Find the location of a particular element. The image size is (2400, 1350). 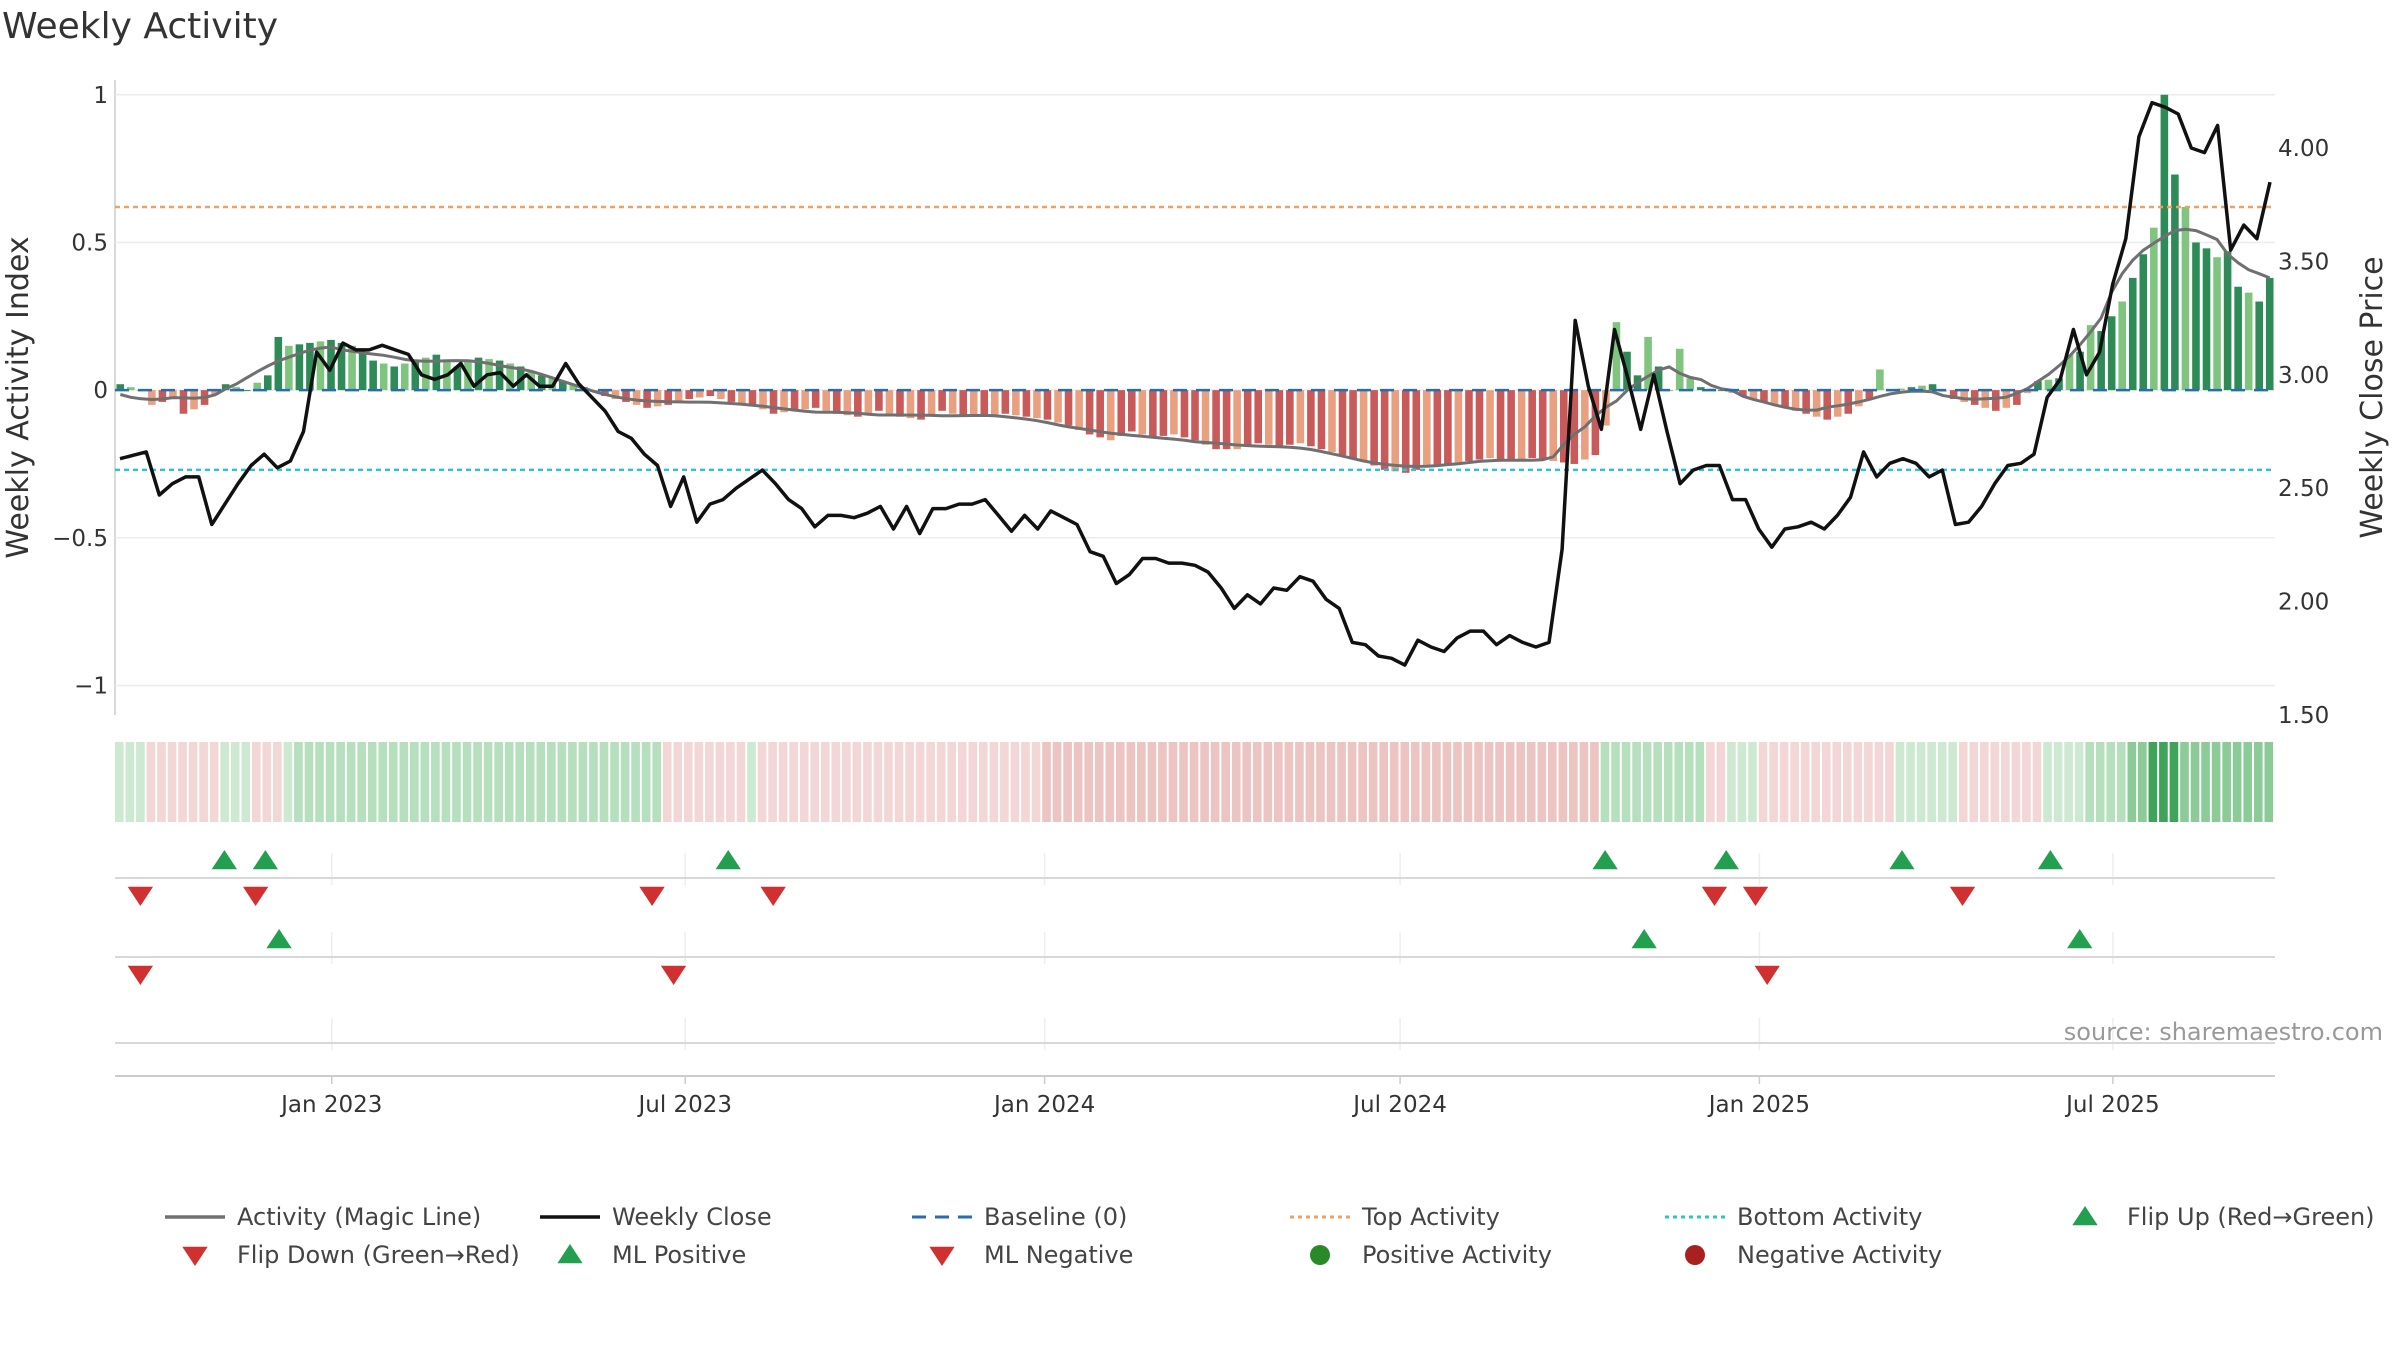

y2-tick-label: 1.50 is located at coordinates (2303, 716).